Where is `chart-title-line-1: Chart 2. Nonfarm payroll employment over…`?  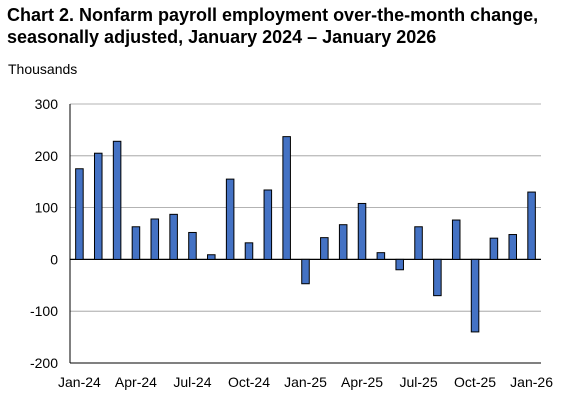
chart-title-line-1: Chart 2. Nonfarm payroll employment over… is located at coordinates (273, 15).